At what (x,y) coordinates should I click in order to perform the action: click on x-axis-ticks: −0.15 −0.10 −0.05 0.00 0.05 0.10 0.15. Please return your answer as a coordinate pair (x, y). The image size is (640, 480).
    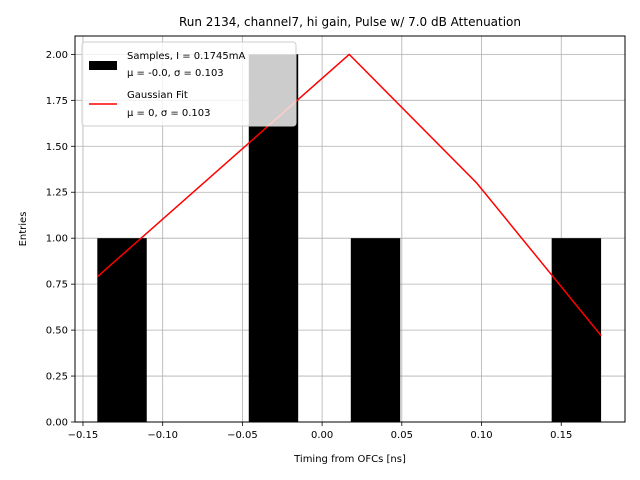
    Looking at the image, I should click on (320, 431).